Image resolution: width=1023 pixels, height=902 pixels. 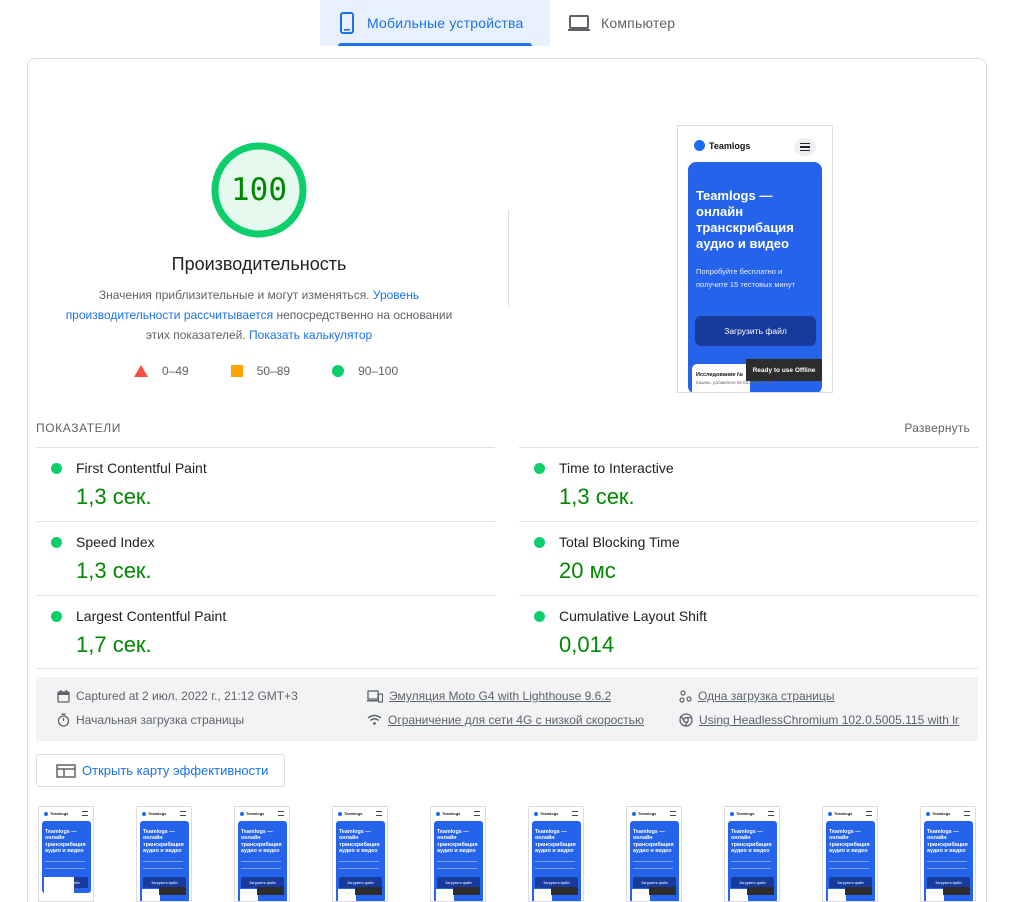 What do you see at coordinates (311, 335) in the screenshot?
I see `show-calculator-link: Показать калькулятор` at bounding box center [311, 335].